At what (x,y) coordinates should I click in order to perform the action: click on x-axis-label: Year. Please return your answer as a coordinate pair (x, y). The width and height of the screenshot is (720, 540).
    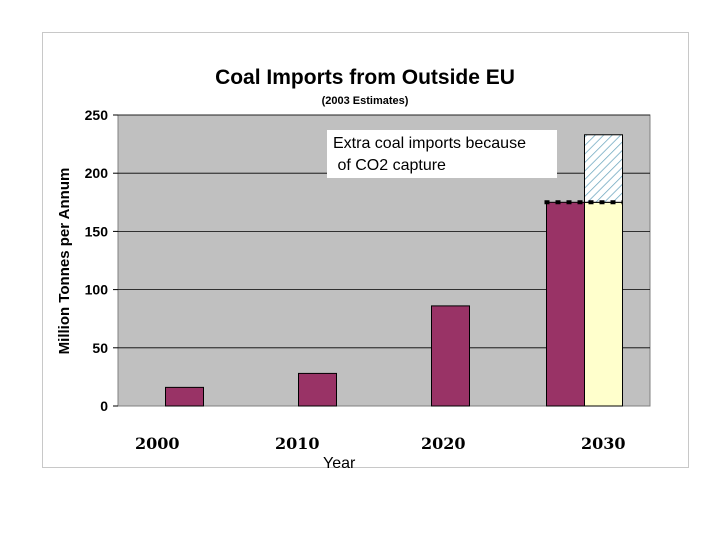
    Looking at the image, I should click on (339, 463).